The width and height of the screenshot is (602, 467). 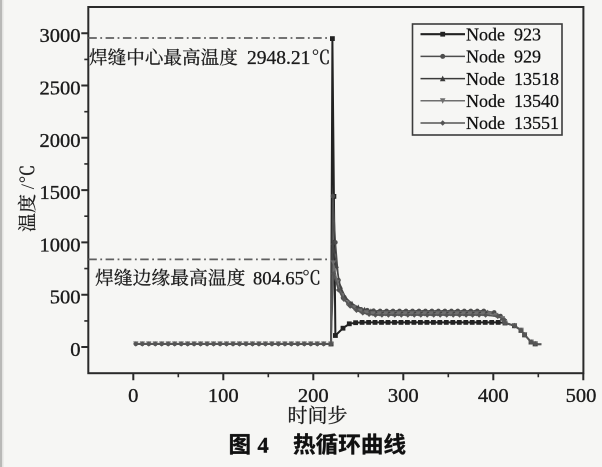 What do you see at coordinates (512, 79) in the screenshot?
I see `svg-text: Node 13518` at bounding box center [512, 79].